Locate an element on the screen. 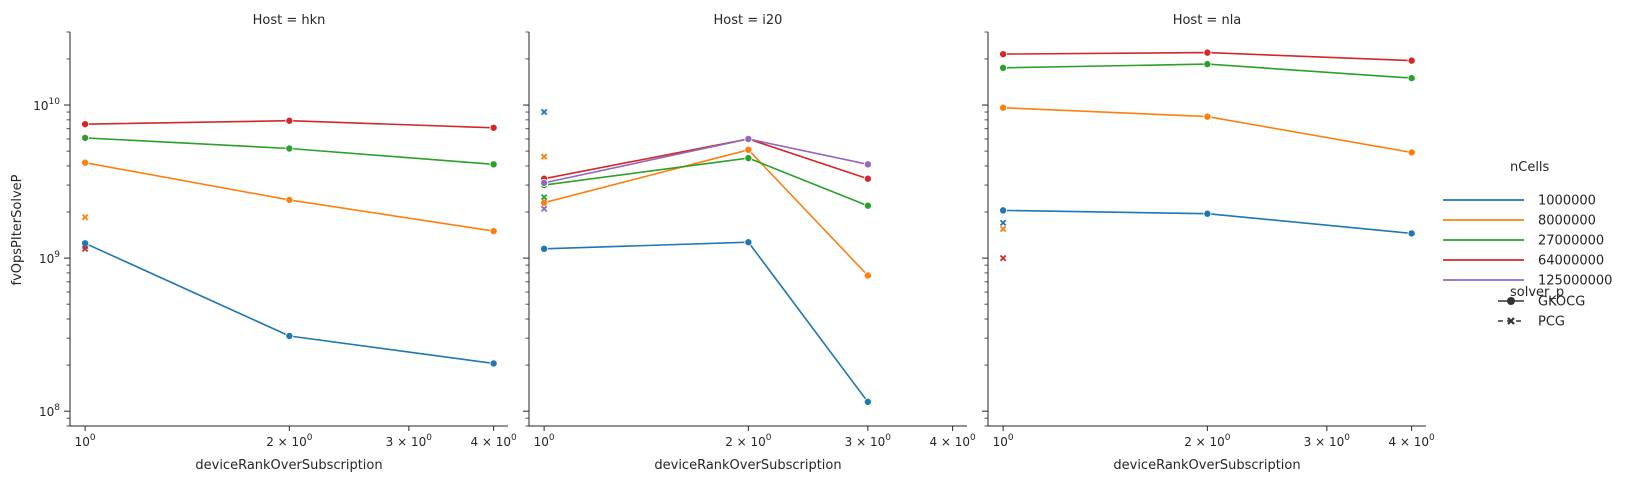 The height and width of the screenshot is (500, 1628). x-tick-label: 100 is located at coordinates (1003, 441).